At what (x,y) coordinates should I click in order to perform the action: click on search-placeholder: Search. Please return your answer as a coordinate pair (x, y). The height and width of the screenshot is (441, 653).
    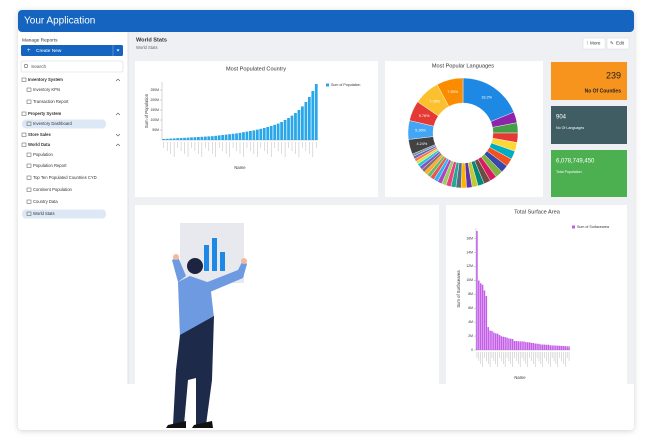
    Looking at the image, I should click on (39, 67).